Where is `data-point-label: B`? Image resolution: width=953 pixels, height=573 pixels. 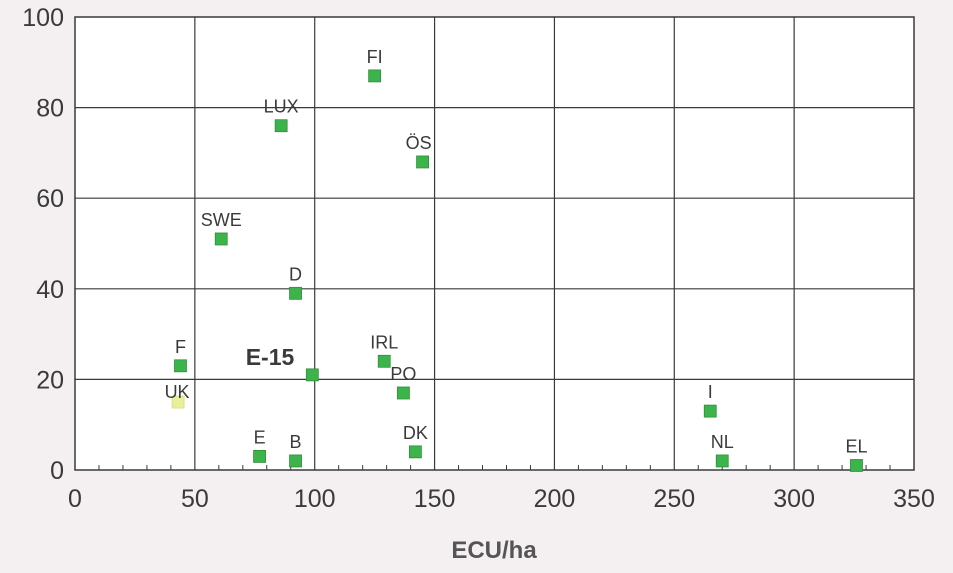 data-point-label: B is located at coordinates (296, 442).